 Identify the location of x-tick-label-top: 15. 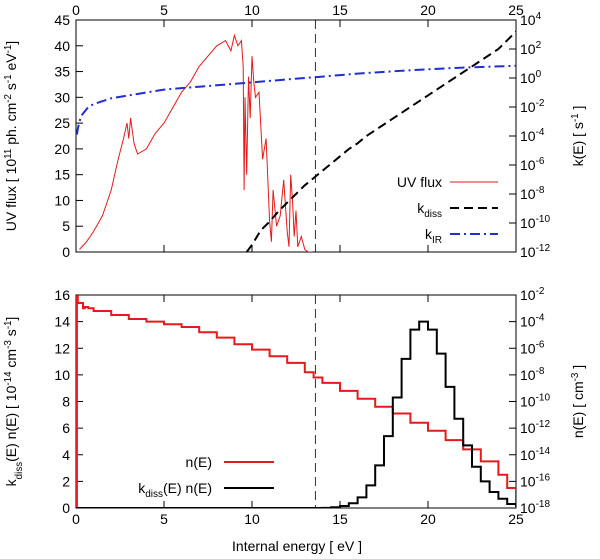
(340, 10).